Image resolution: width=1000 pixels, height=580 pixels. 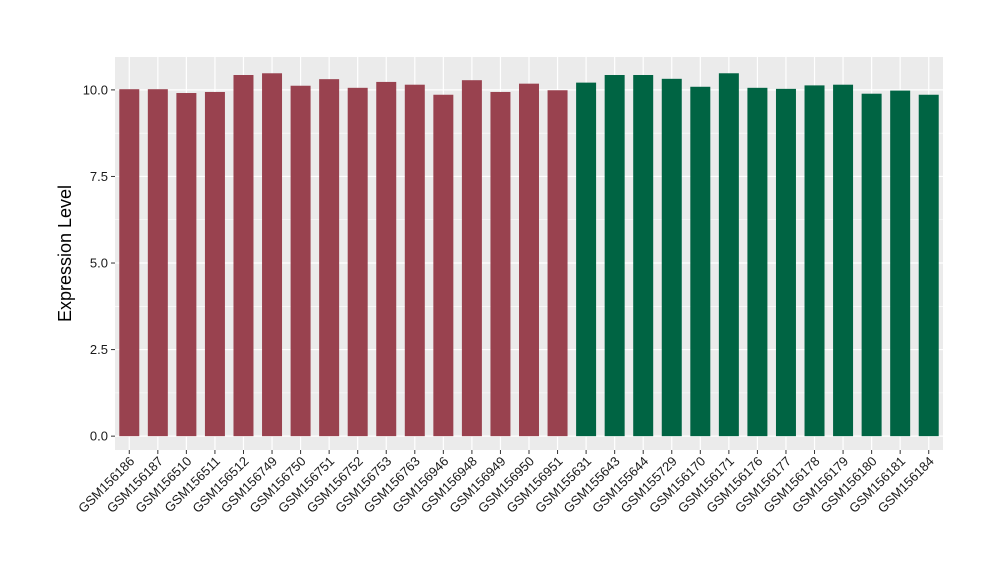 What do you see at coordinates (99, 176) in the screenshot?
I see `y-tick-label: 7.5` at bounding box center [99, 176].